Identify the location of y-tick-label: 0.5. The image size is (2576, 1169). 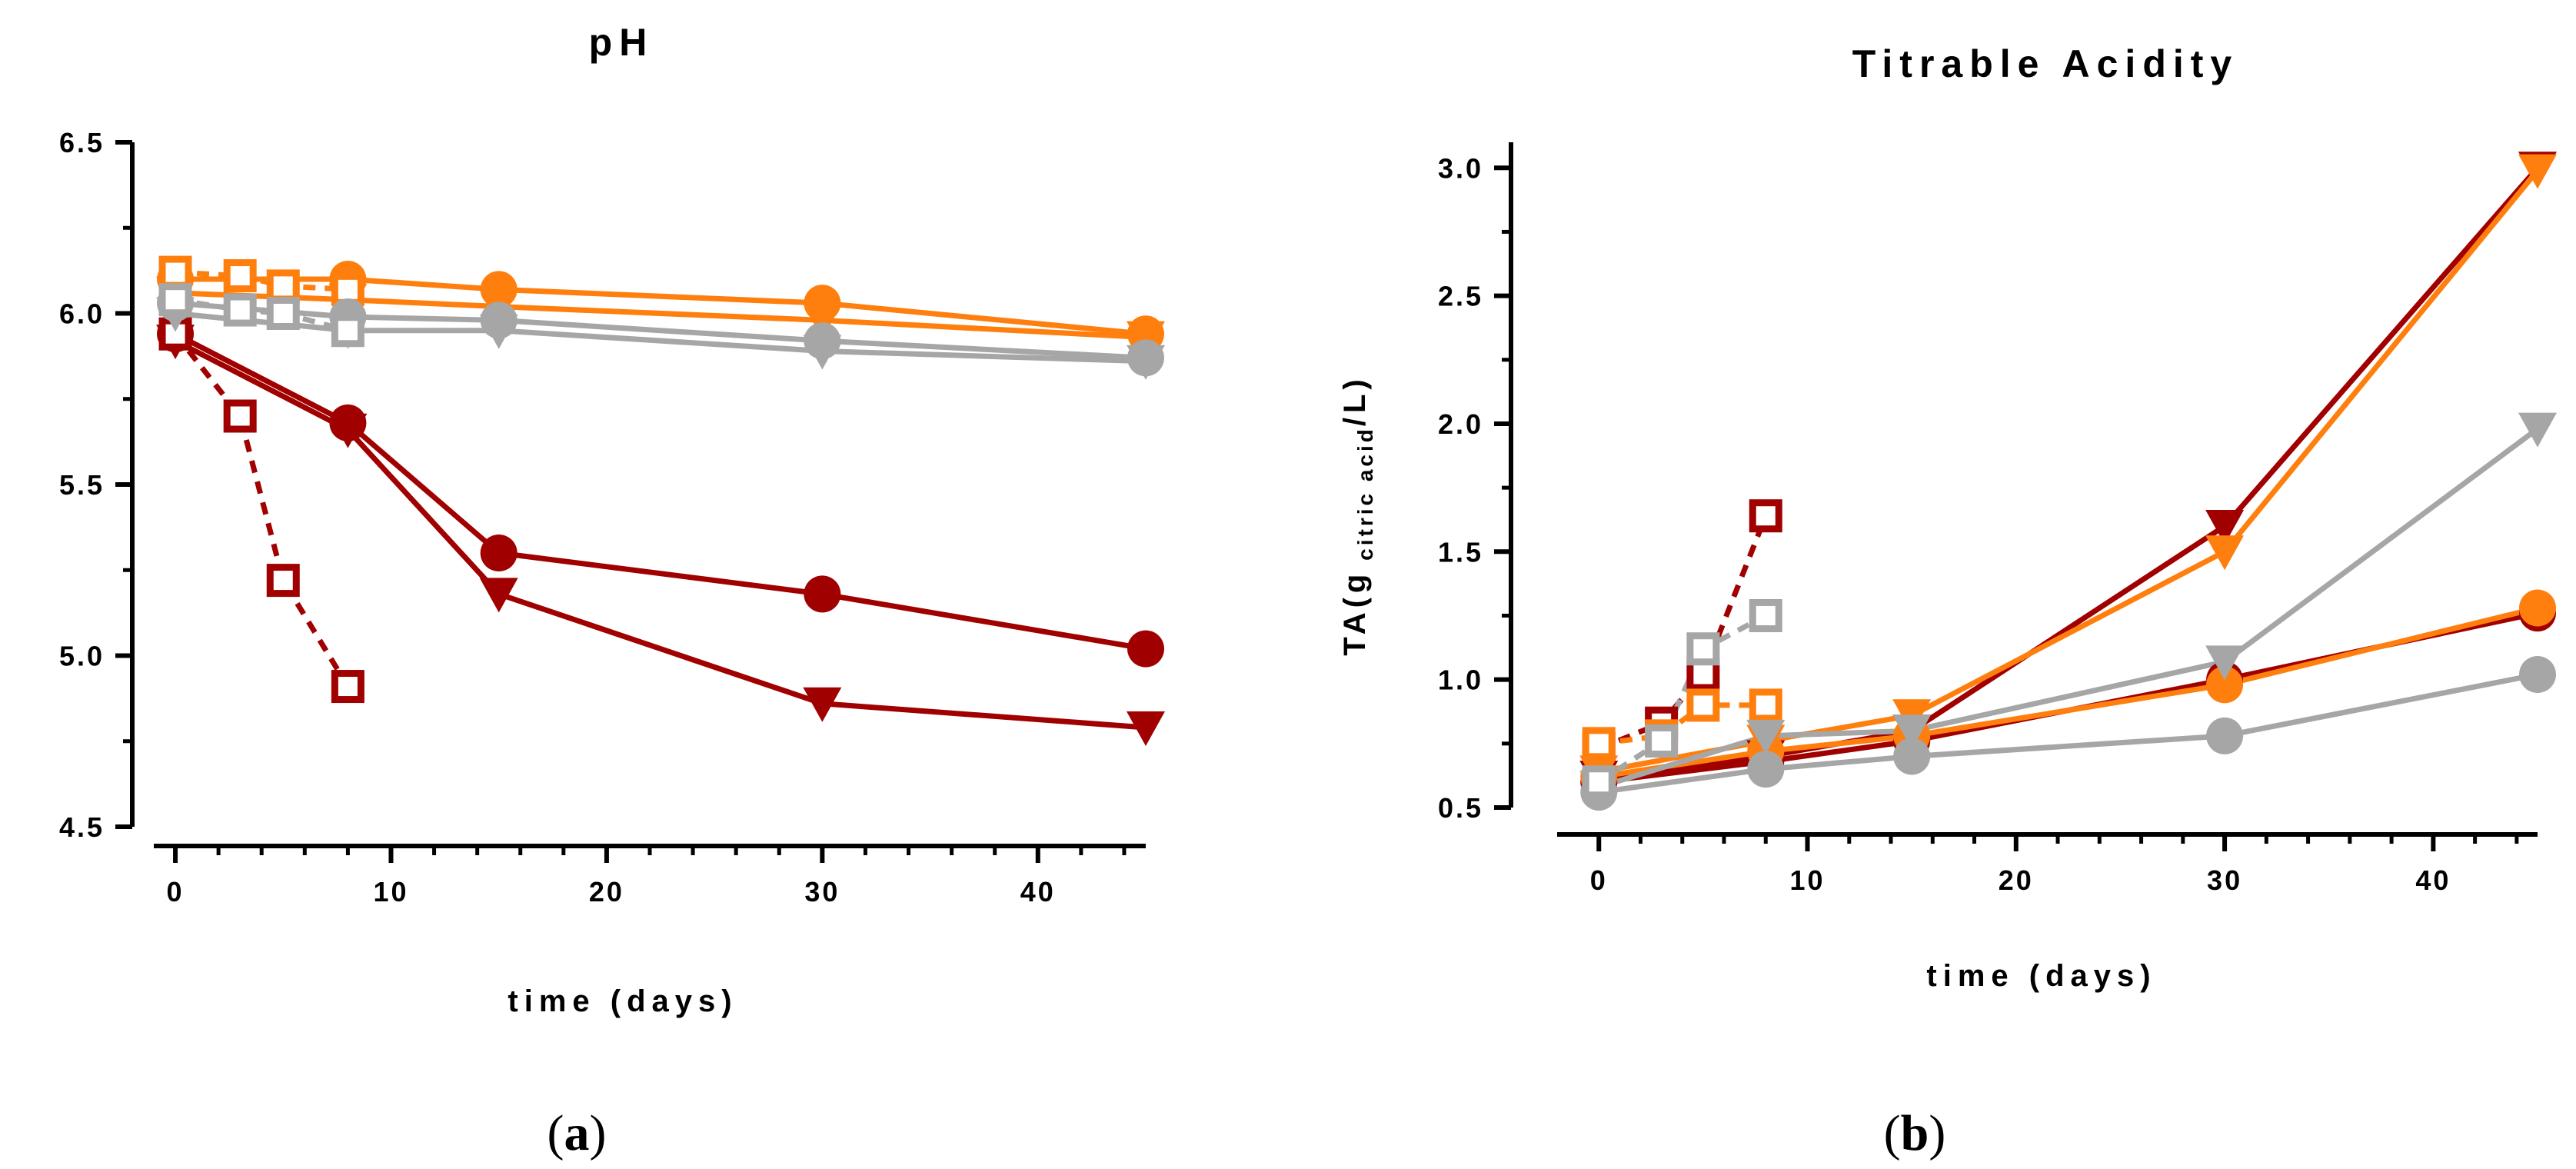
(1461, 808).